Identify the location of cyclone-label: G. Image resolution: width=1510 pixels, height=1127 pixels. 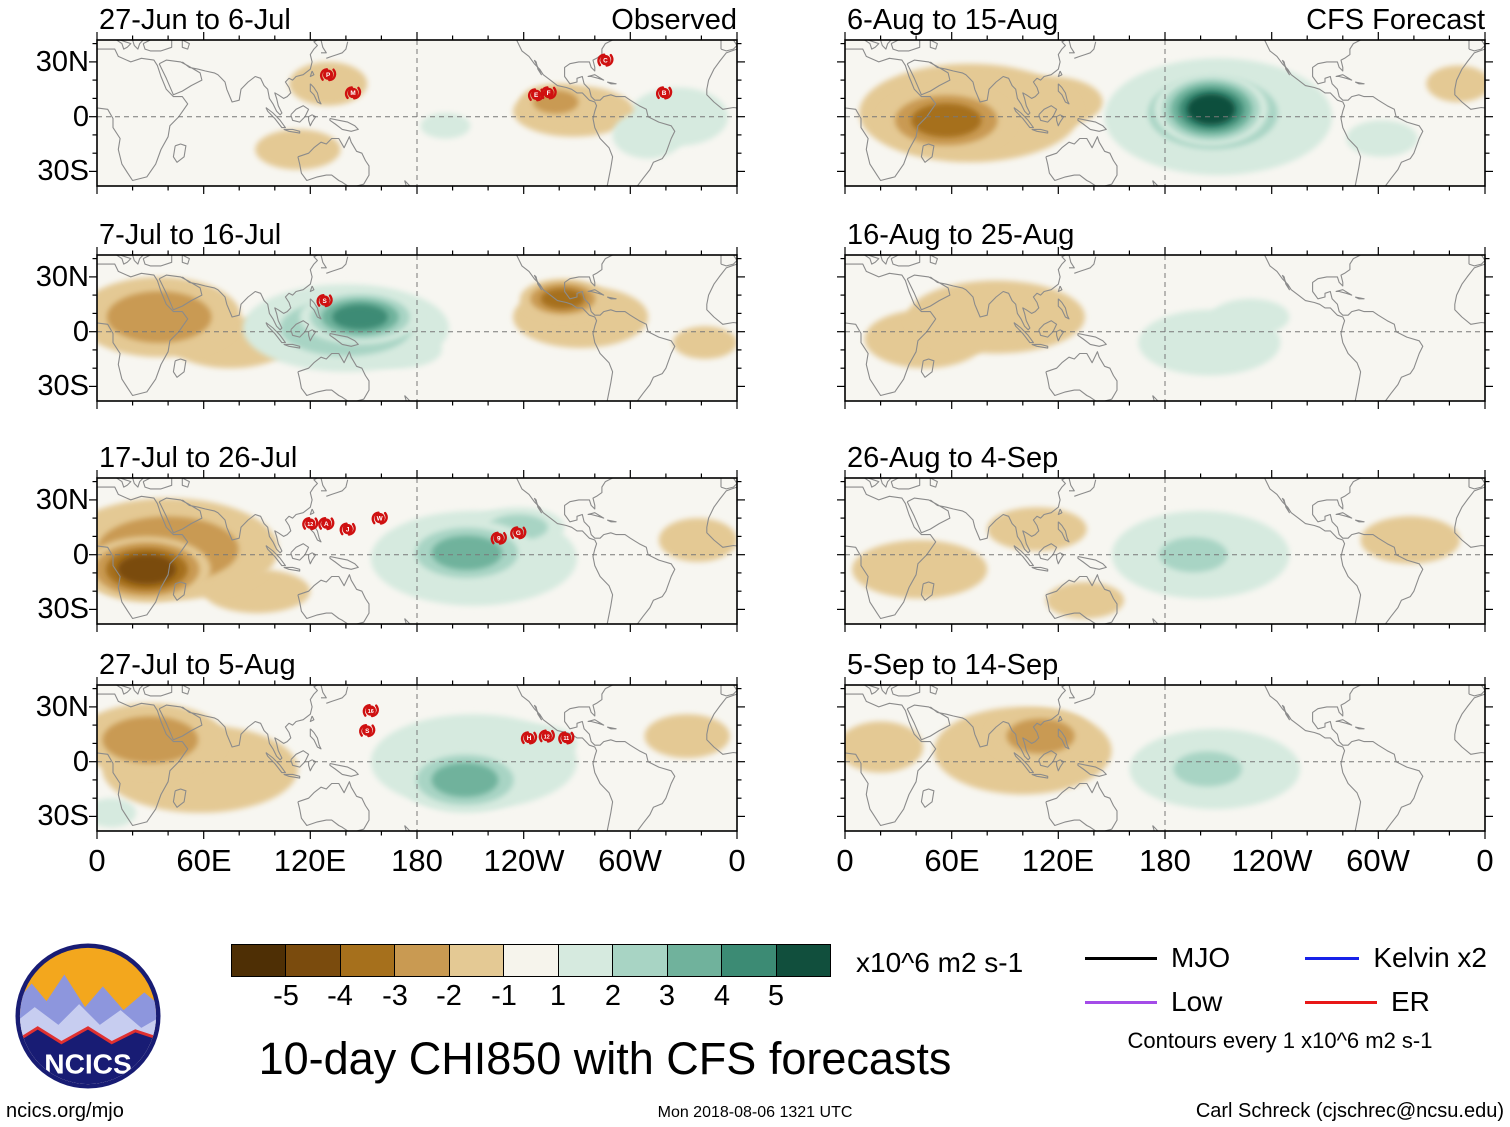
(518, 533).